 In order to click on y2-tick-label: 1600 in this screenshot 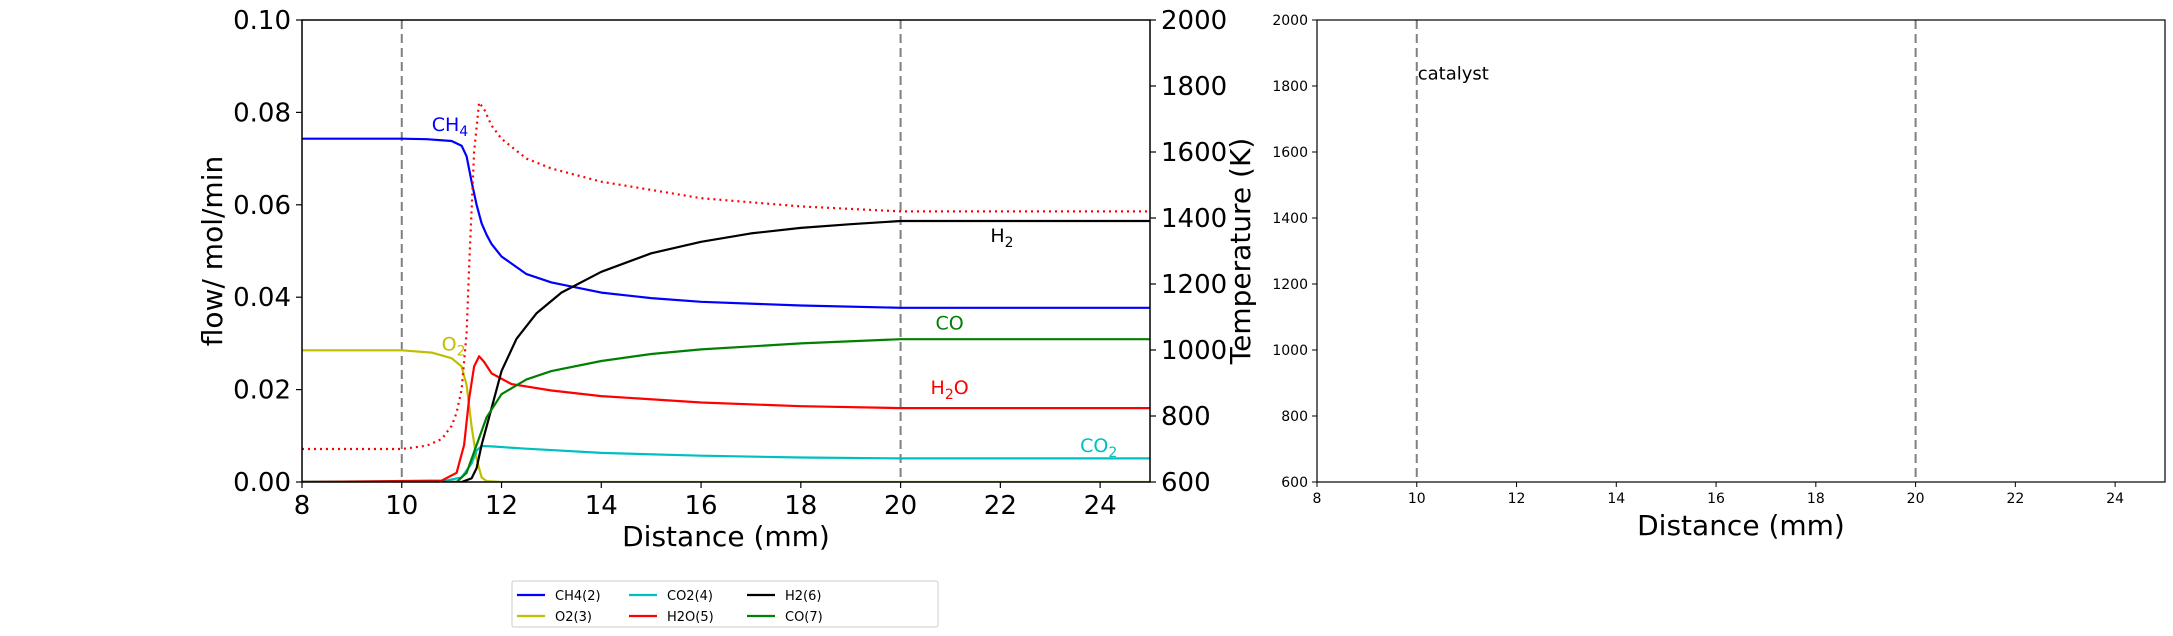, I will do `click(1194, 153)`.